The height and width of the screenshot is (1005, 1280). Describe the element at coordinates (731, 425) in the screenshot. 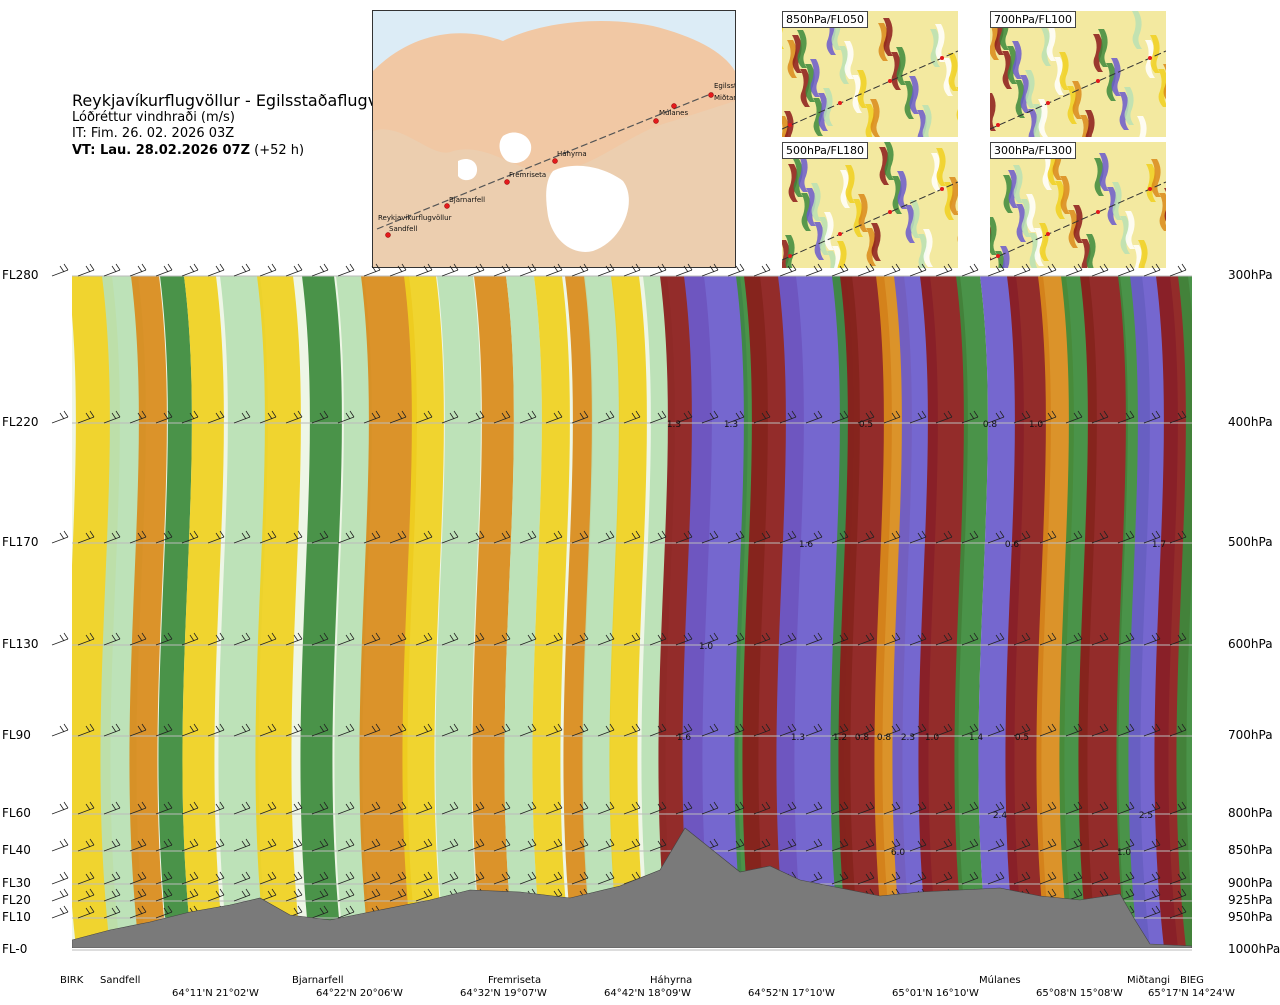

I see `value-label: 1.3` at that location.